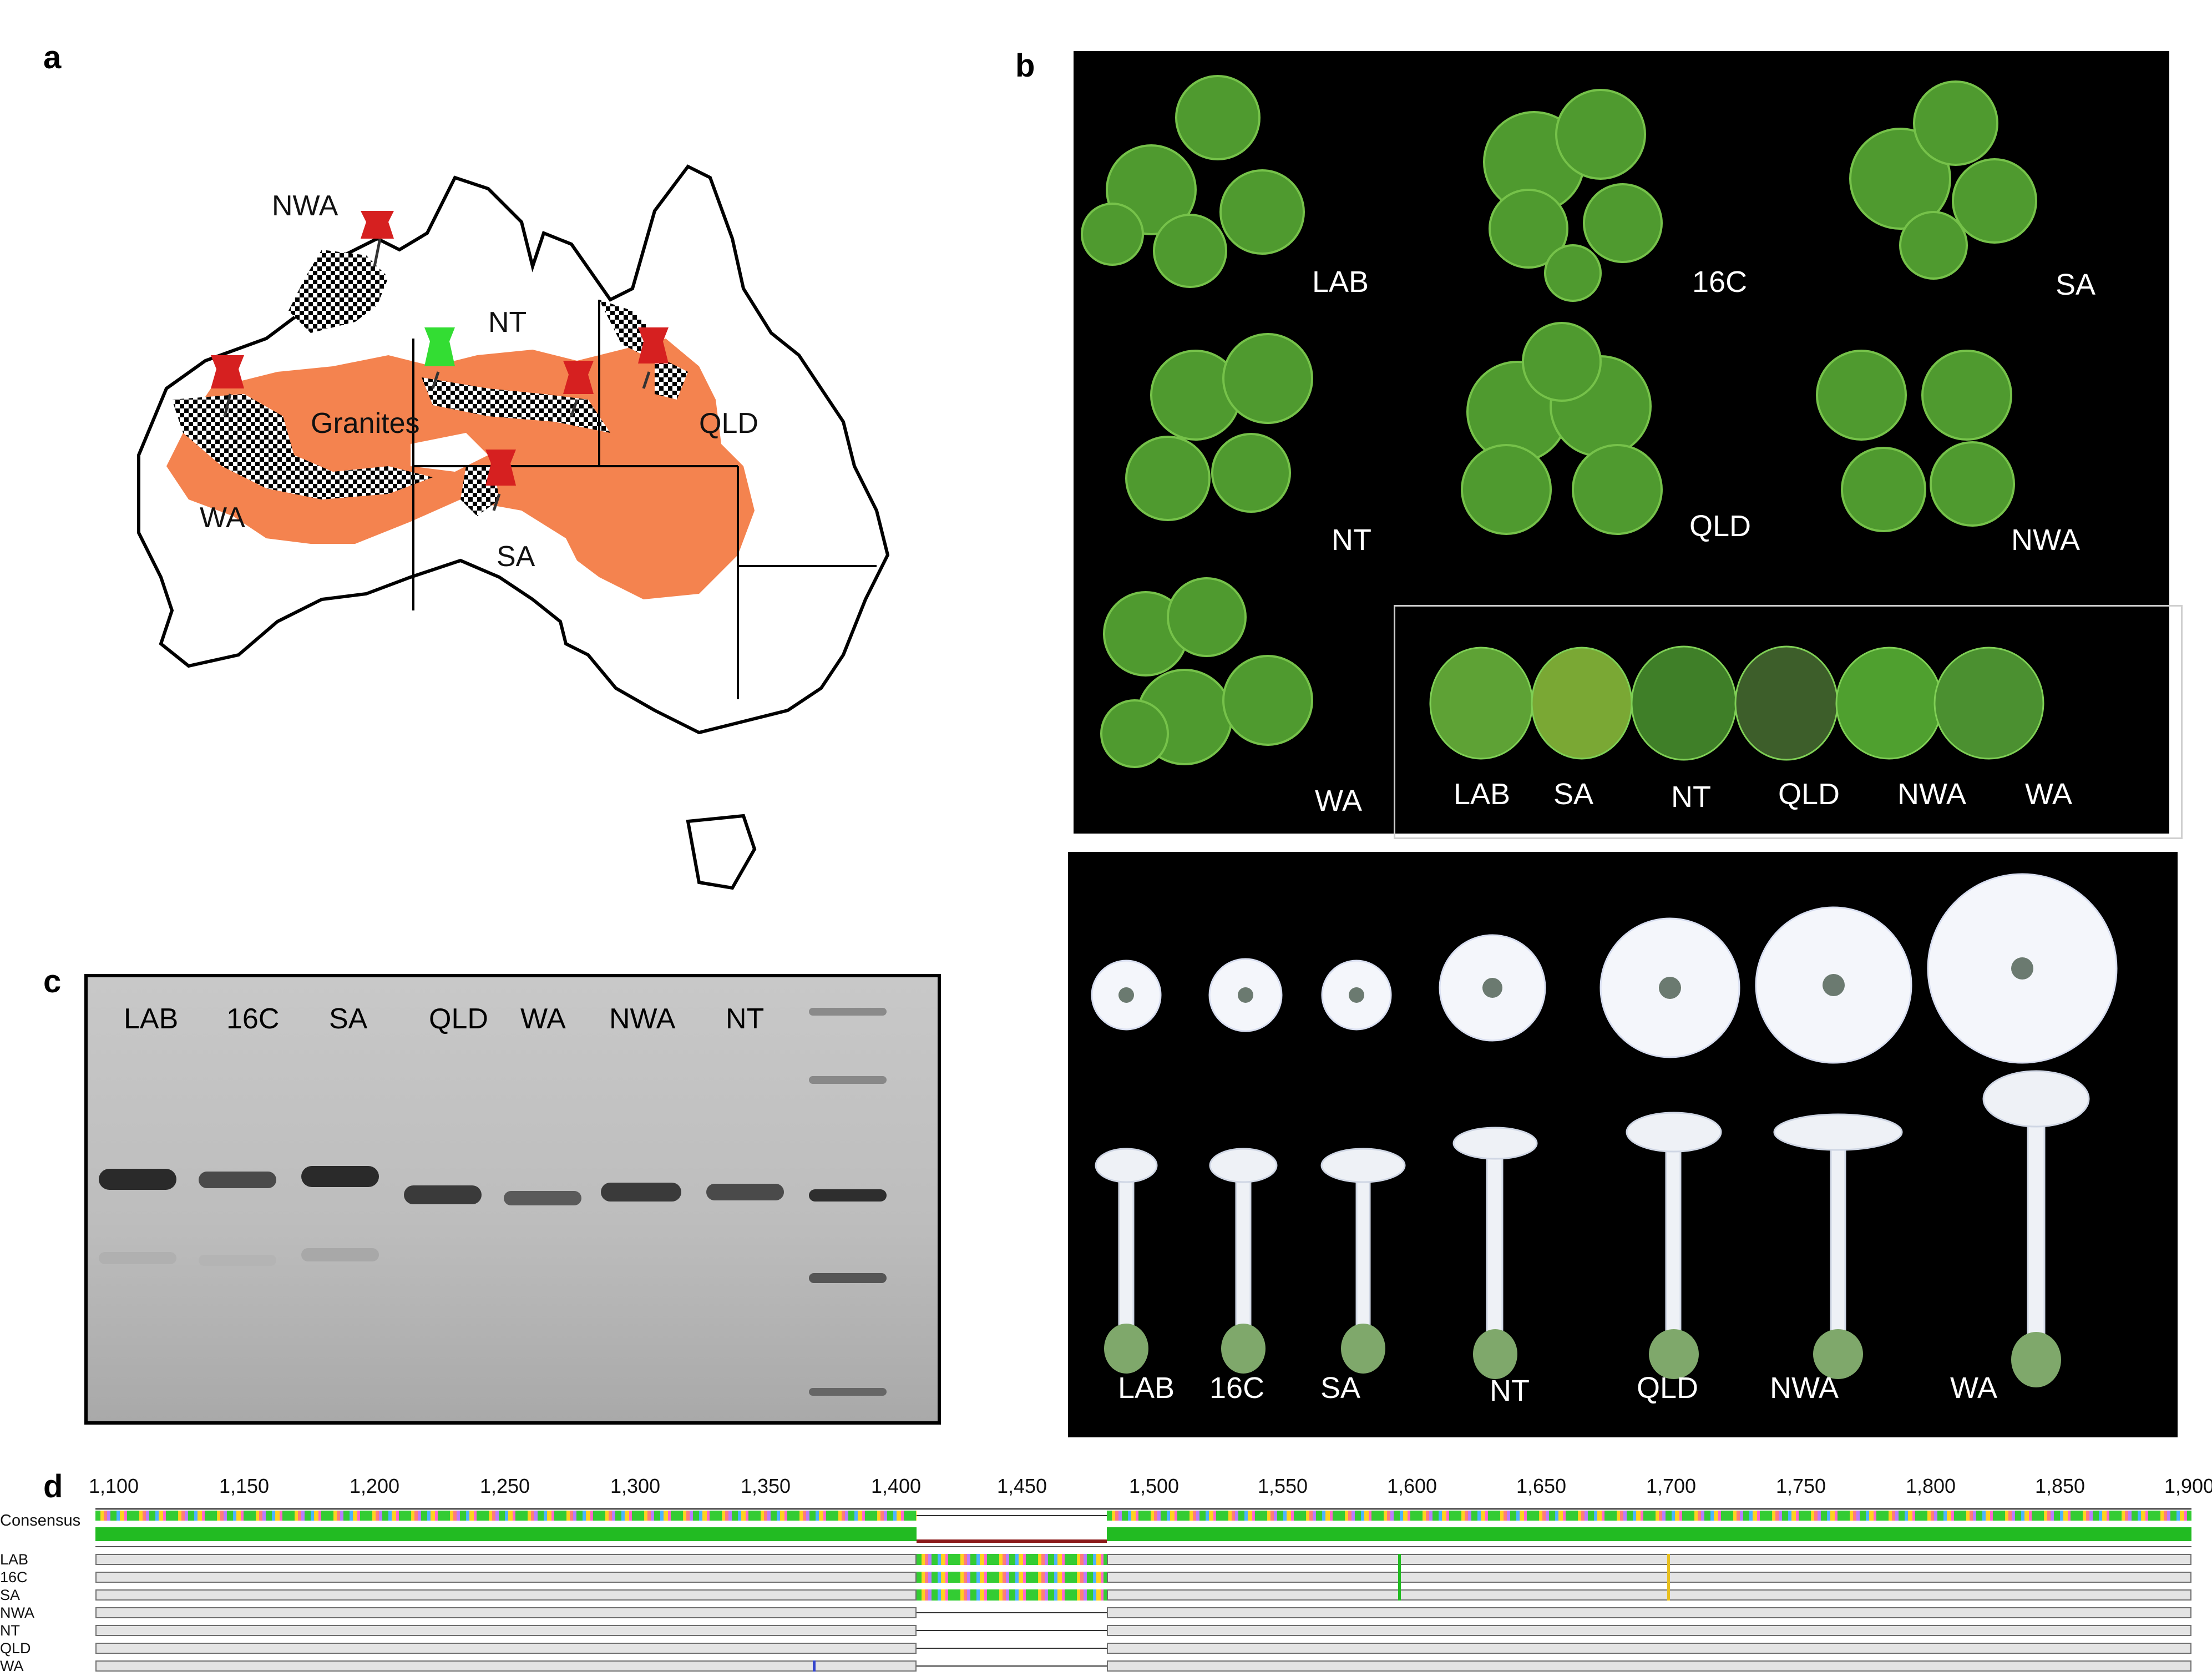 The image size is (2212, 1676). I want to click on panel-c-letter: c, so click(53, 981).